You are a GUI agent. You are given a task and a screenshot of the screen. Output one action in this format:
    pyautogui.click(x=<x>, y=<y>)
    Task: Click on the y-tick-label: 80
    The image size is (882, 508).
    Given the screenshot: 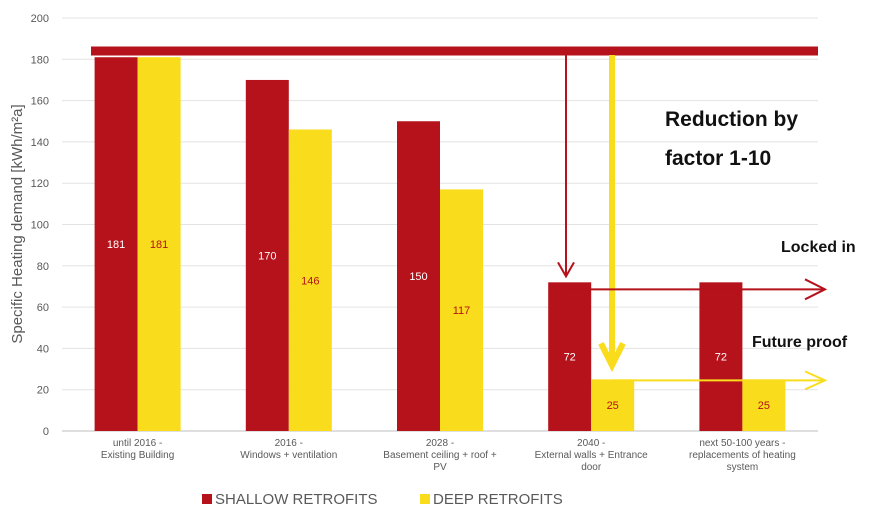 What is the action you would take?
    pyautogui.click(x=43, y=267)
    